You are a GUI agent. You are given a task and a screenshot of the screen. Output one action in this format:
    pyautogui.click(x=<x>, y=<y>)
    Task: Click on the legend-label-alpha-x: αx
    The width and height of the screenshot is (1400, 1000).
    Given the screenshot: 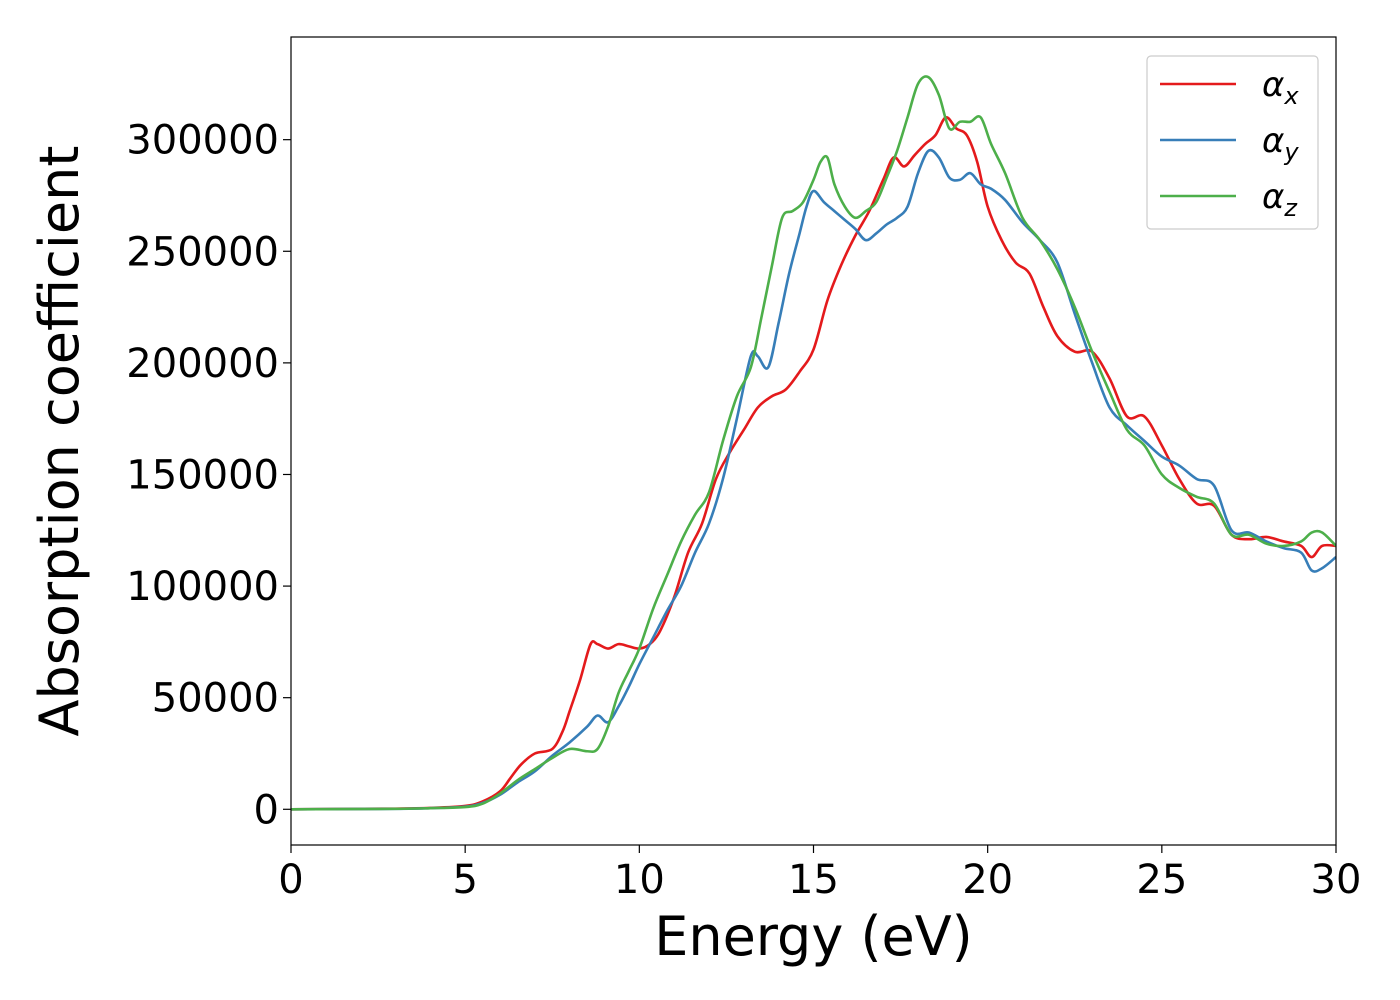 What is the action you would take?
    pyautogui.click(x=1280, y=87)
    